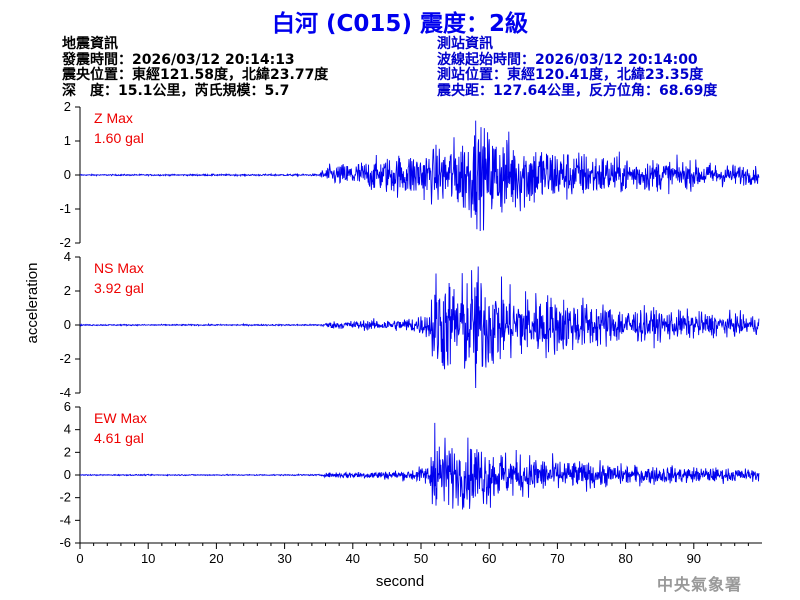 The height and width of the screenshot is (600, 800). I want to click on max-label-ew: EW Max, so click(120, 418).